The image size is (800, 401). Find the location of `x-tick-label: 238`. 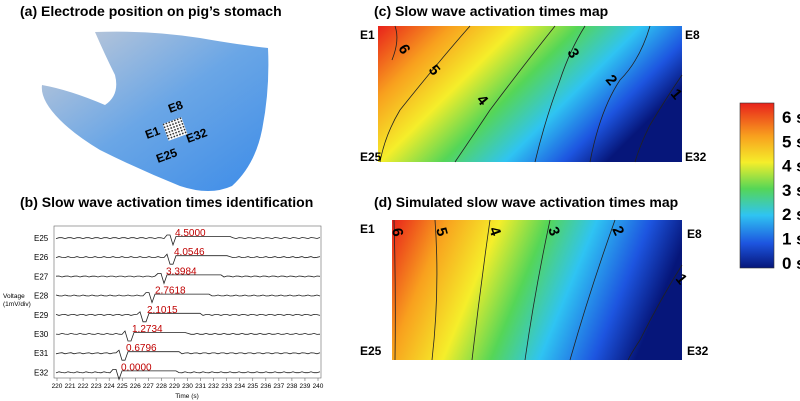

x-tick-label: 238 is located at coordinates (291, 386).